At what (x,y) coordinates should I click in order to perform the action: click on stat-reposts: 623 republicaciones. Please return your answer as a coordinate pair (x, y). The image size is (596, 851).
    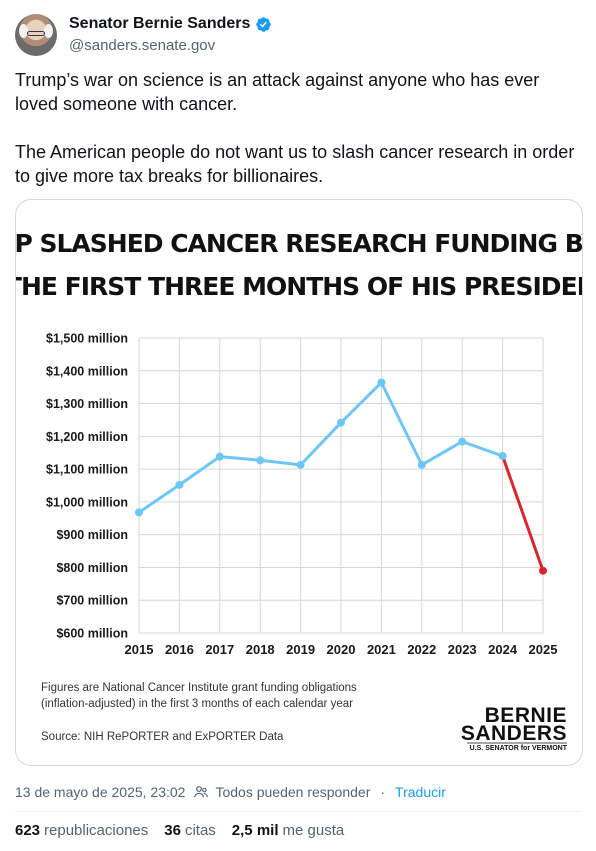
    Looking at the image, I should click on (81, 830).